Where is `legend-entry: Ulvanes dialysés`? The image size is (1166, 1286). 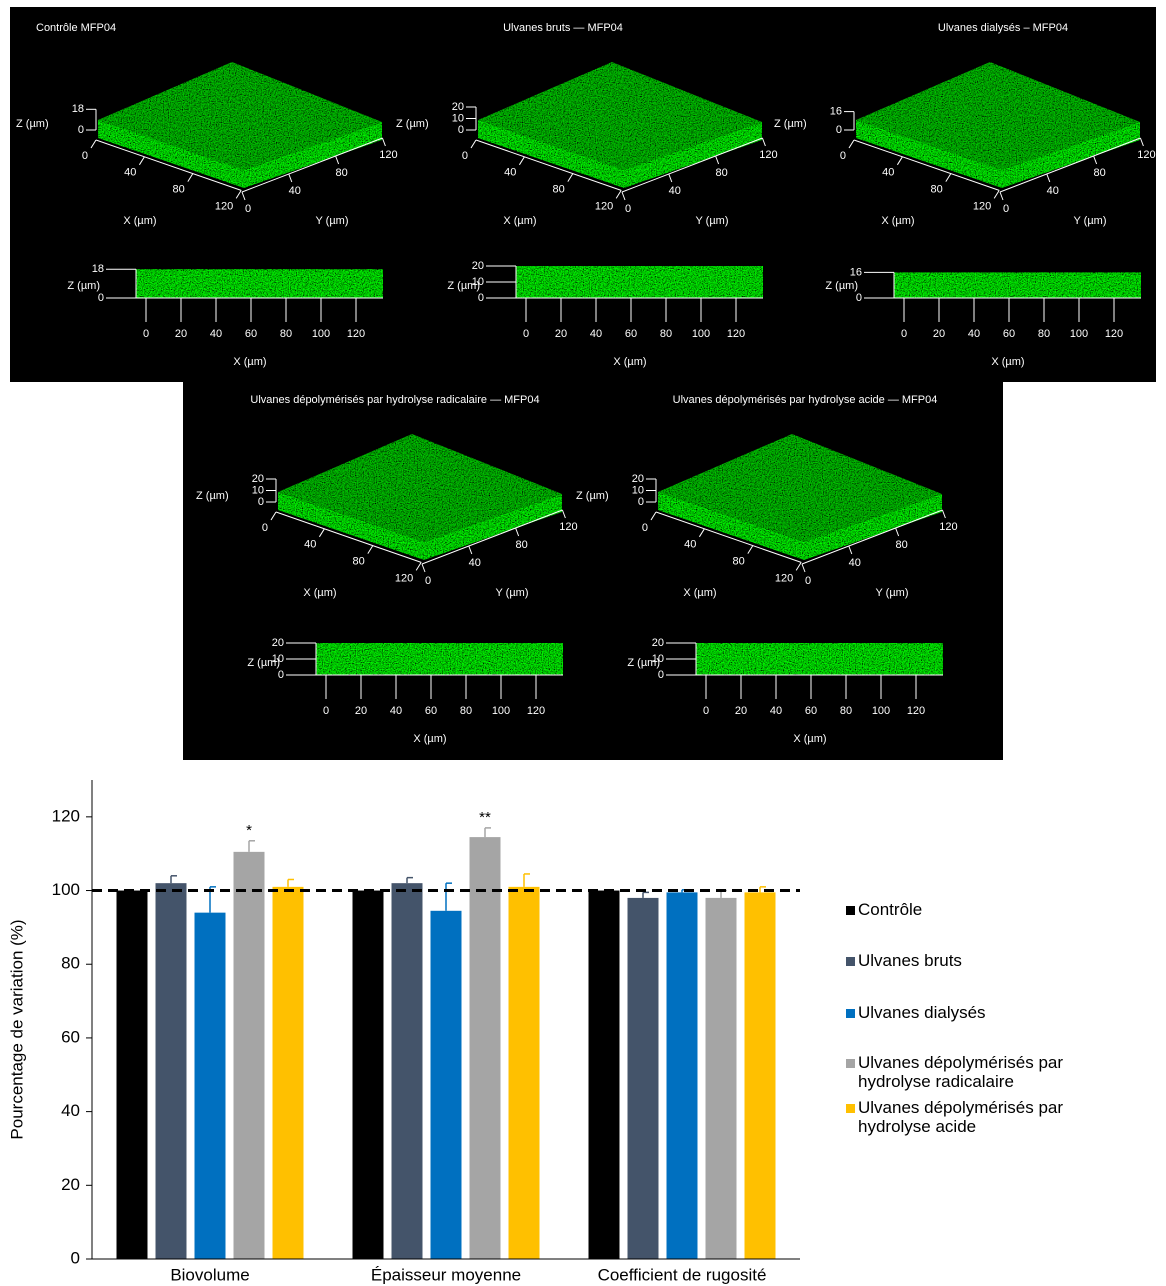 legend-entry: Ulvanes dialysés is located at coordinates (982, 1012).